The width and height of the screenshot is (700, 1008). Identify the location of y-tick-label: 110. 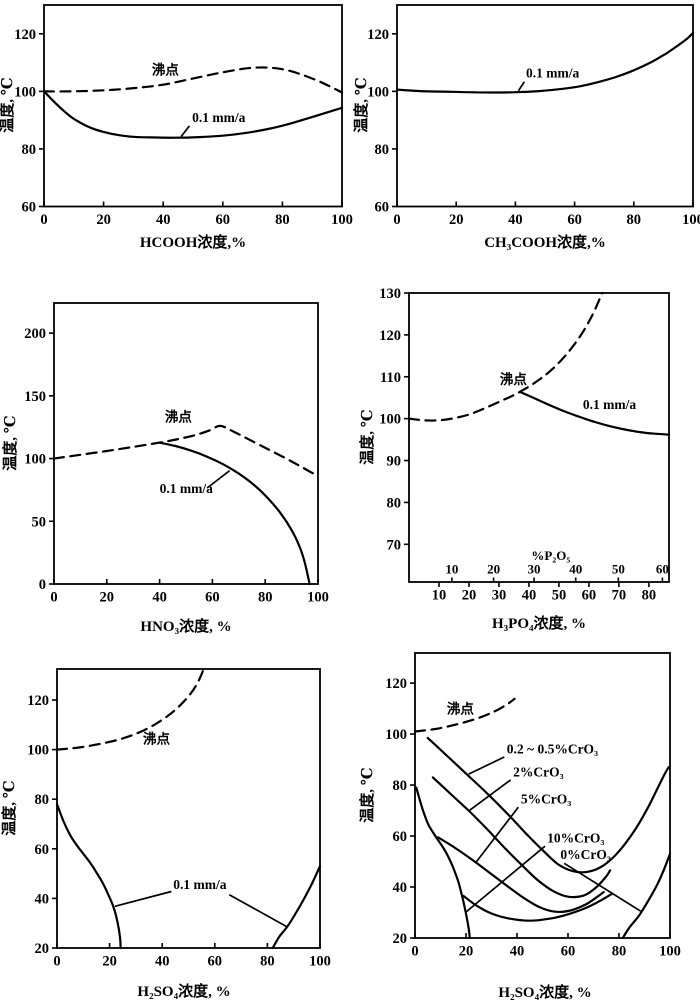
(390, 378).